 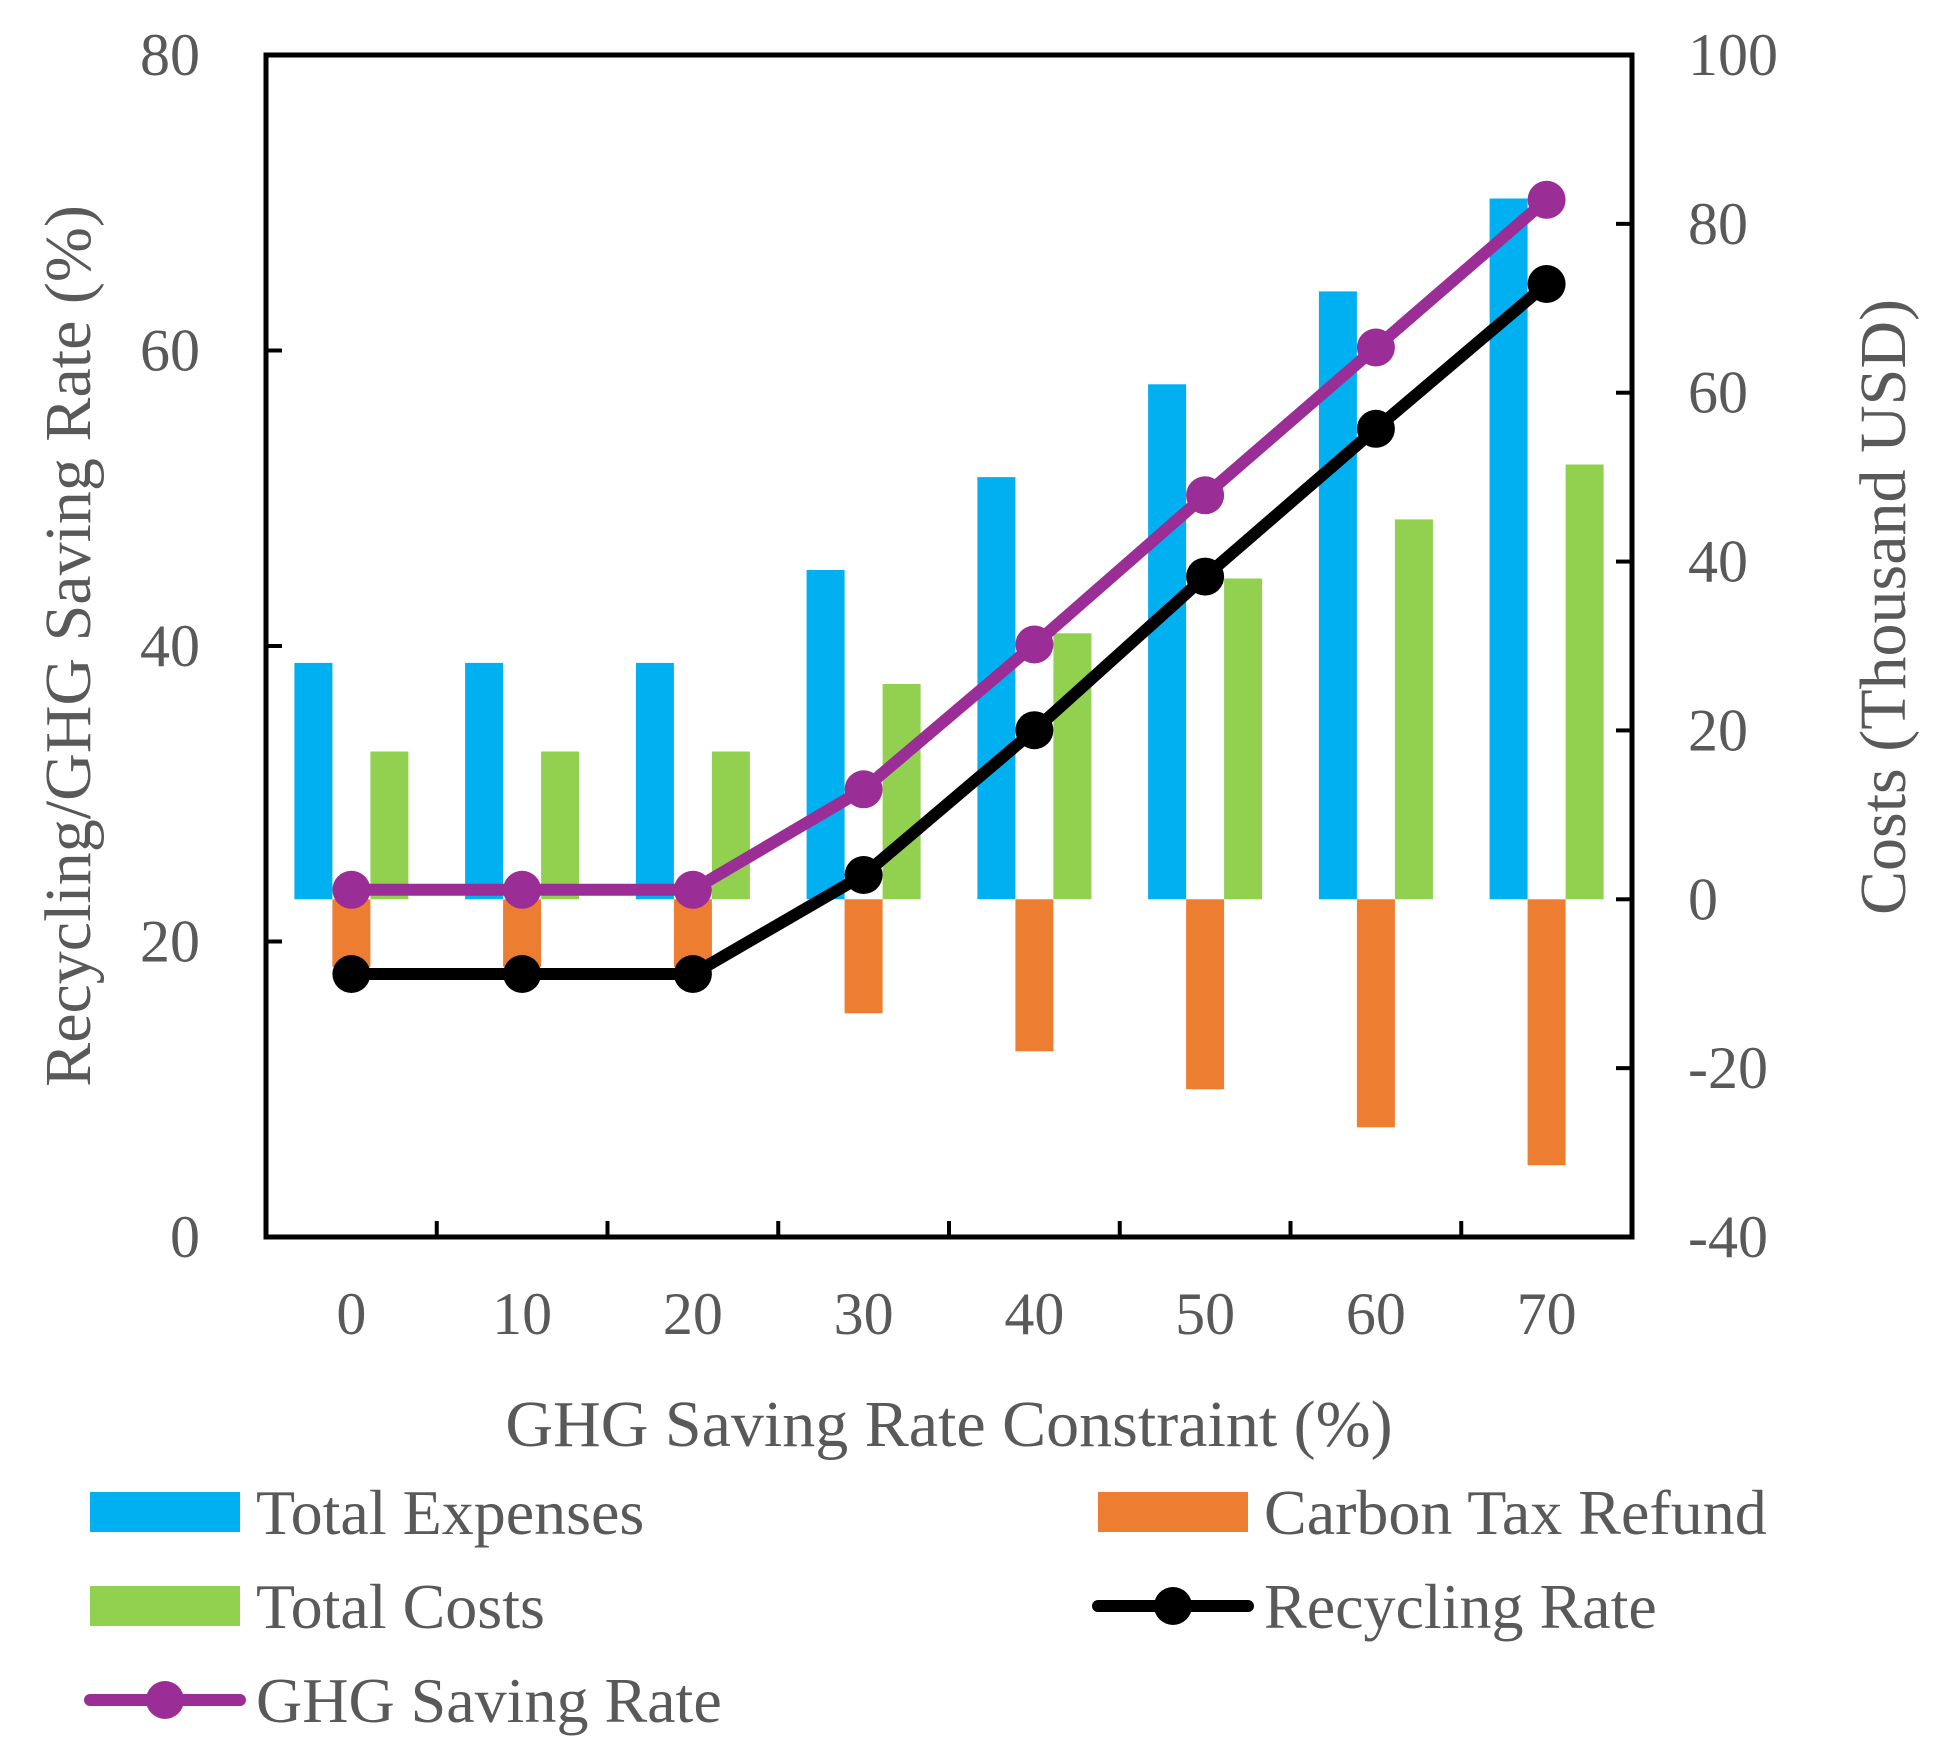 I want to click on x-axis-tick-label: 30, so click(x=864, y=1314).